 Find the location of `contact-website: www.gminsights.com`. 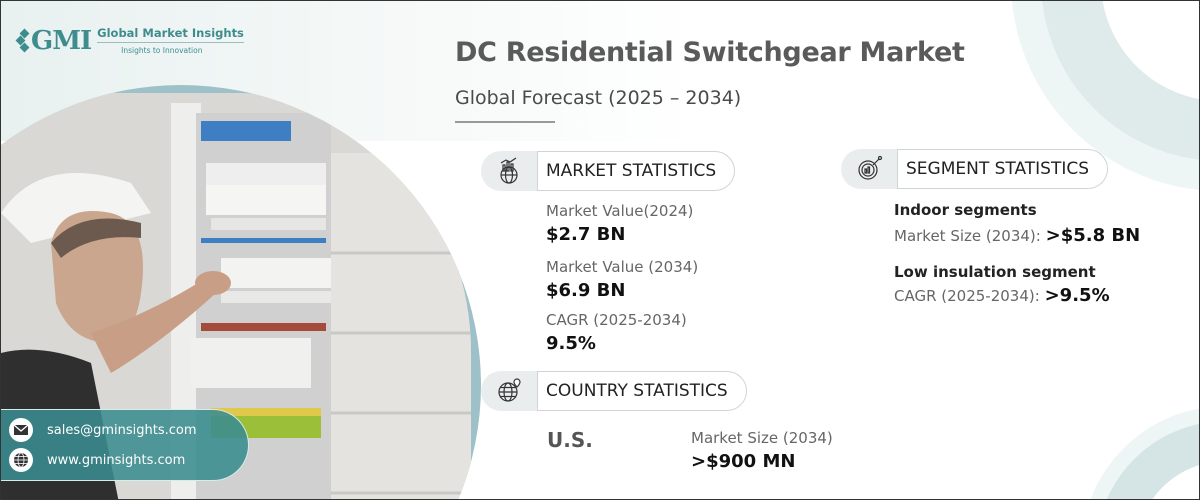

contact-website: www.gminsights.com is located at coordinates (116, 460).